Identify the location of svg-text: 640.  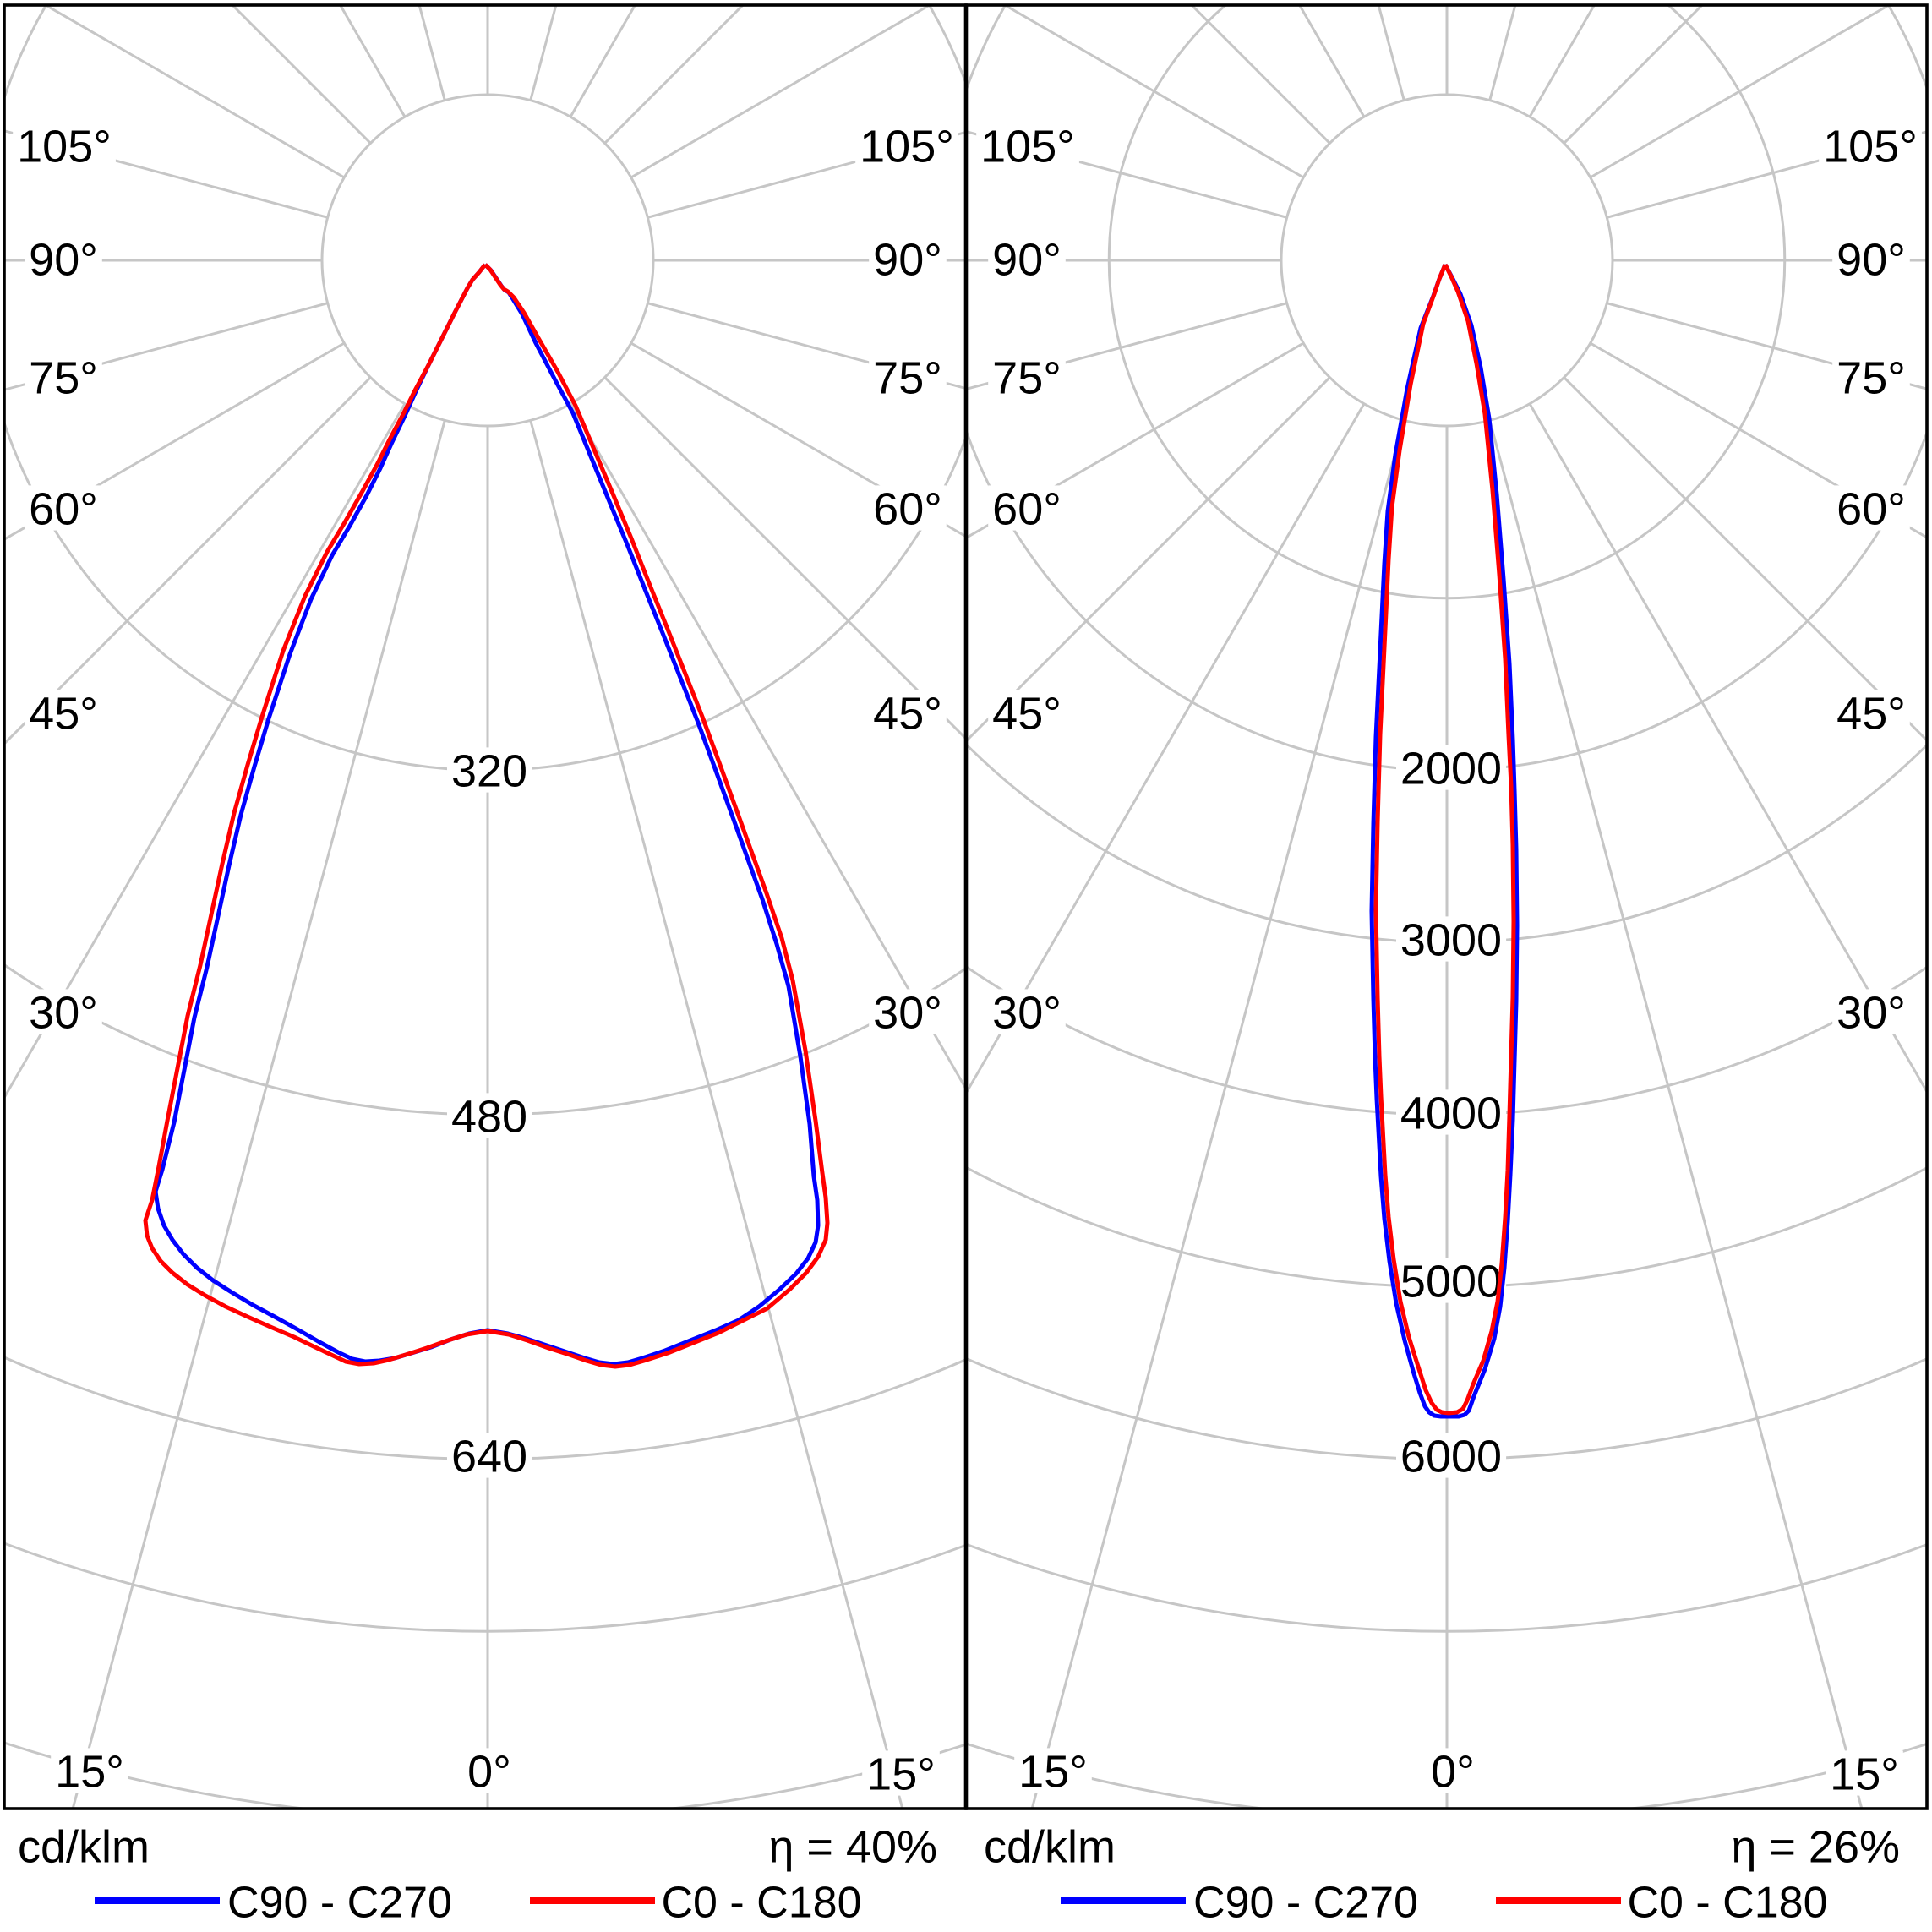
(489, 1456).